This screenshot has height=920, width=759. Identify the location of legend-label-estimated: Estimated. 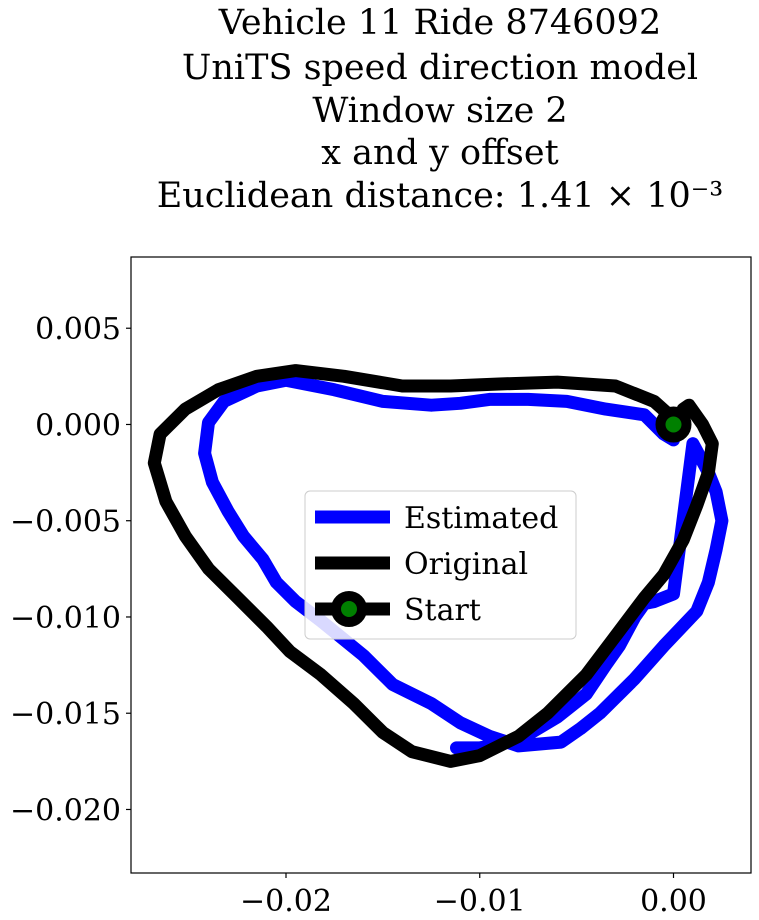
(481, 518).